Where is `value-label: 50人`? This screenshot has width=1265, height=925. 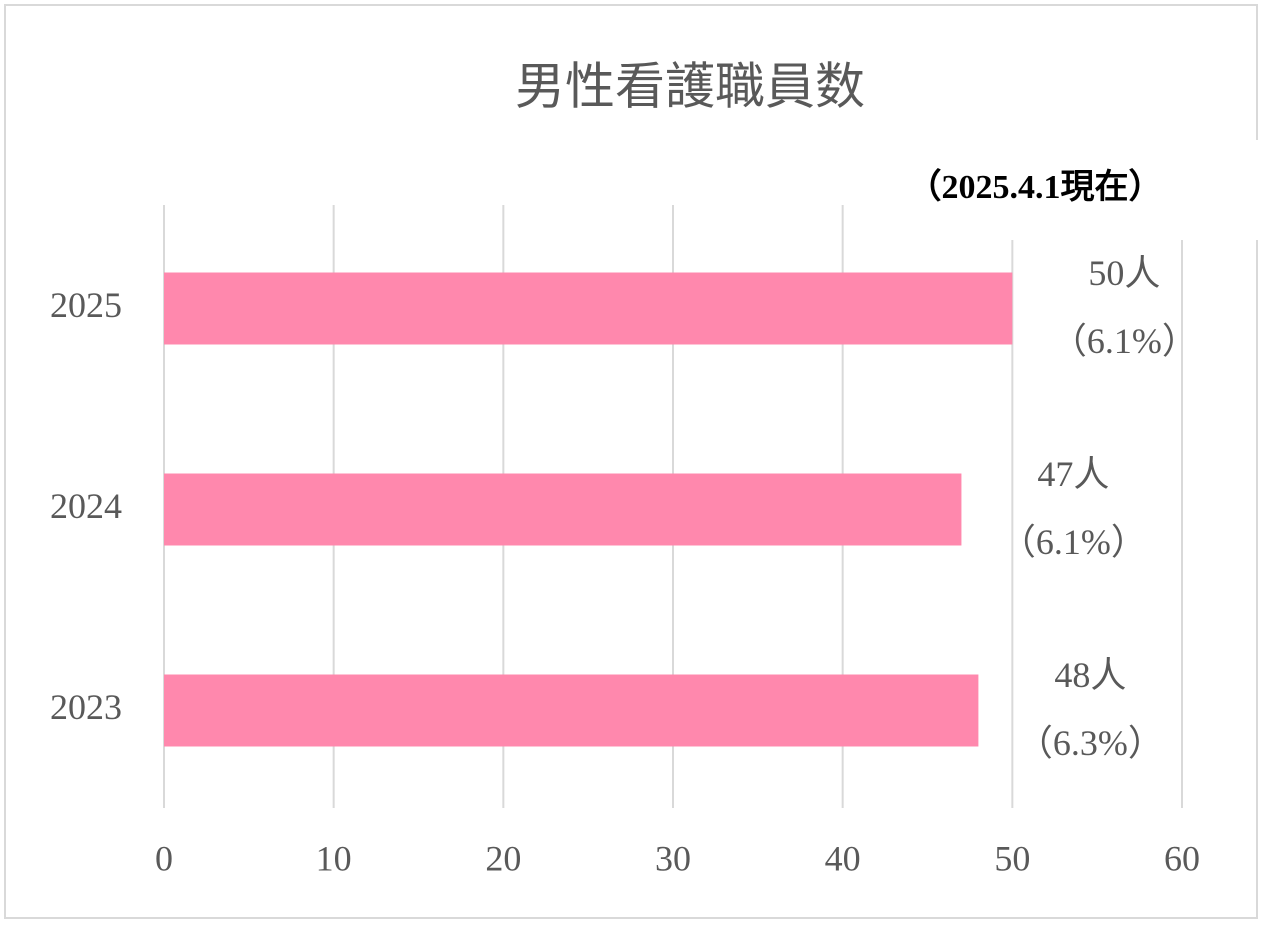
value-label: 50人 is located at coordinates (1124, 273).